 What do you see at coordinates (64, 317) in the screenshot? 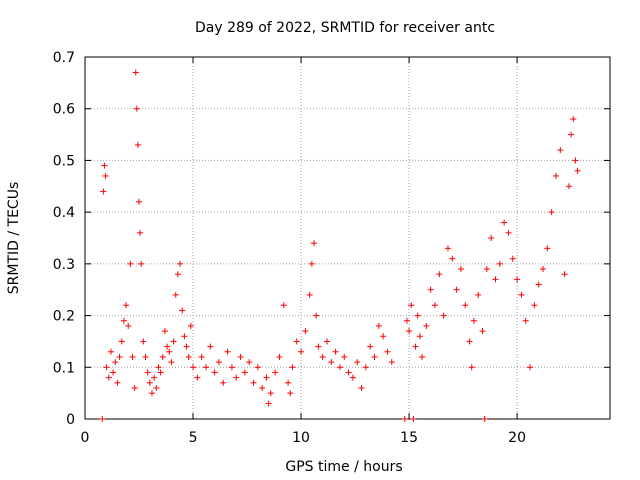
I see `y-tick-label: 0.2` at bounding box center [64, 317].